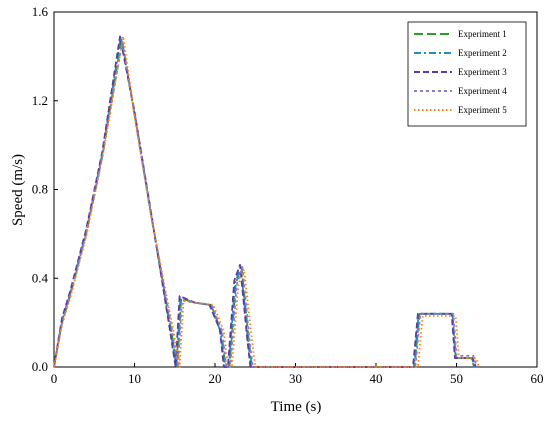  What do you see at coordinates (537, 378) in the screenshot?
I see `x-tick-label: 60` at bounding box center [537, 378].